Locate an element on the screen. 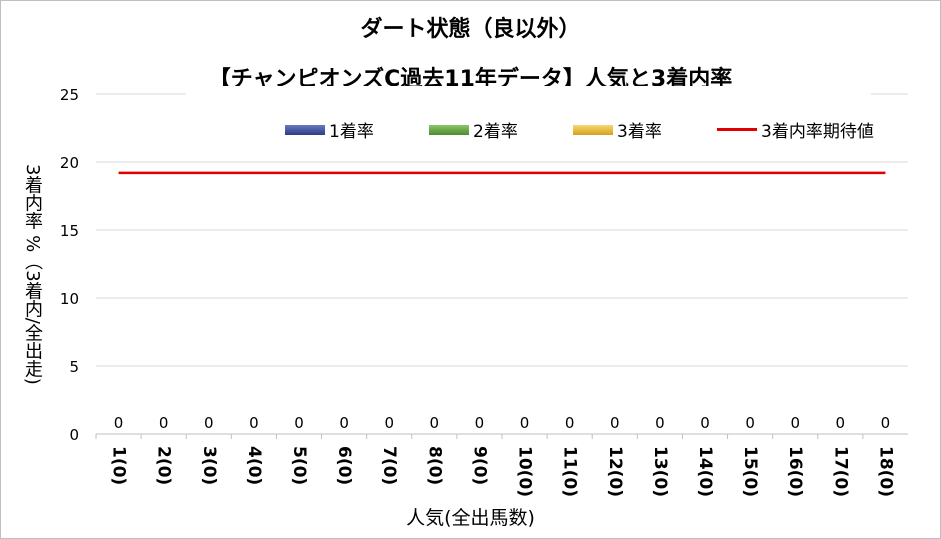 The image size is (941, 539). legend-label-2nd: 2着率 is located at coordinates (495, 132).